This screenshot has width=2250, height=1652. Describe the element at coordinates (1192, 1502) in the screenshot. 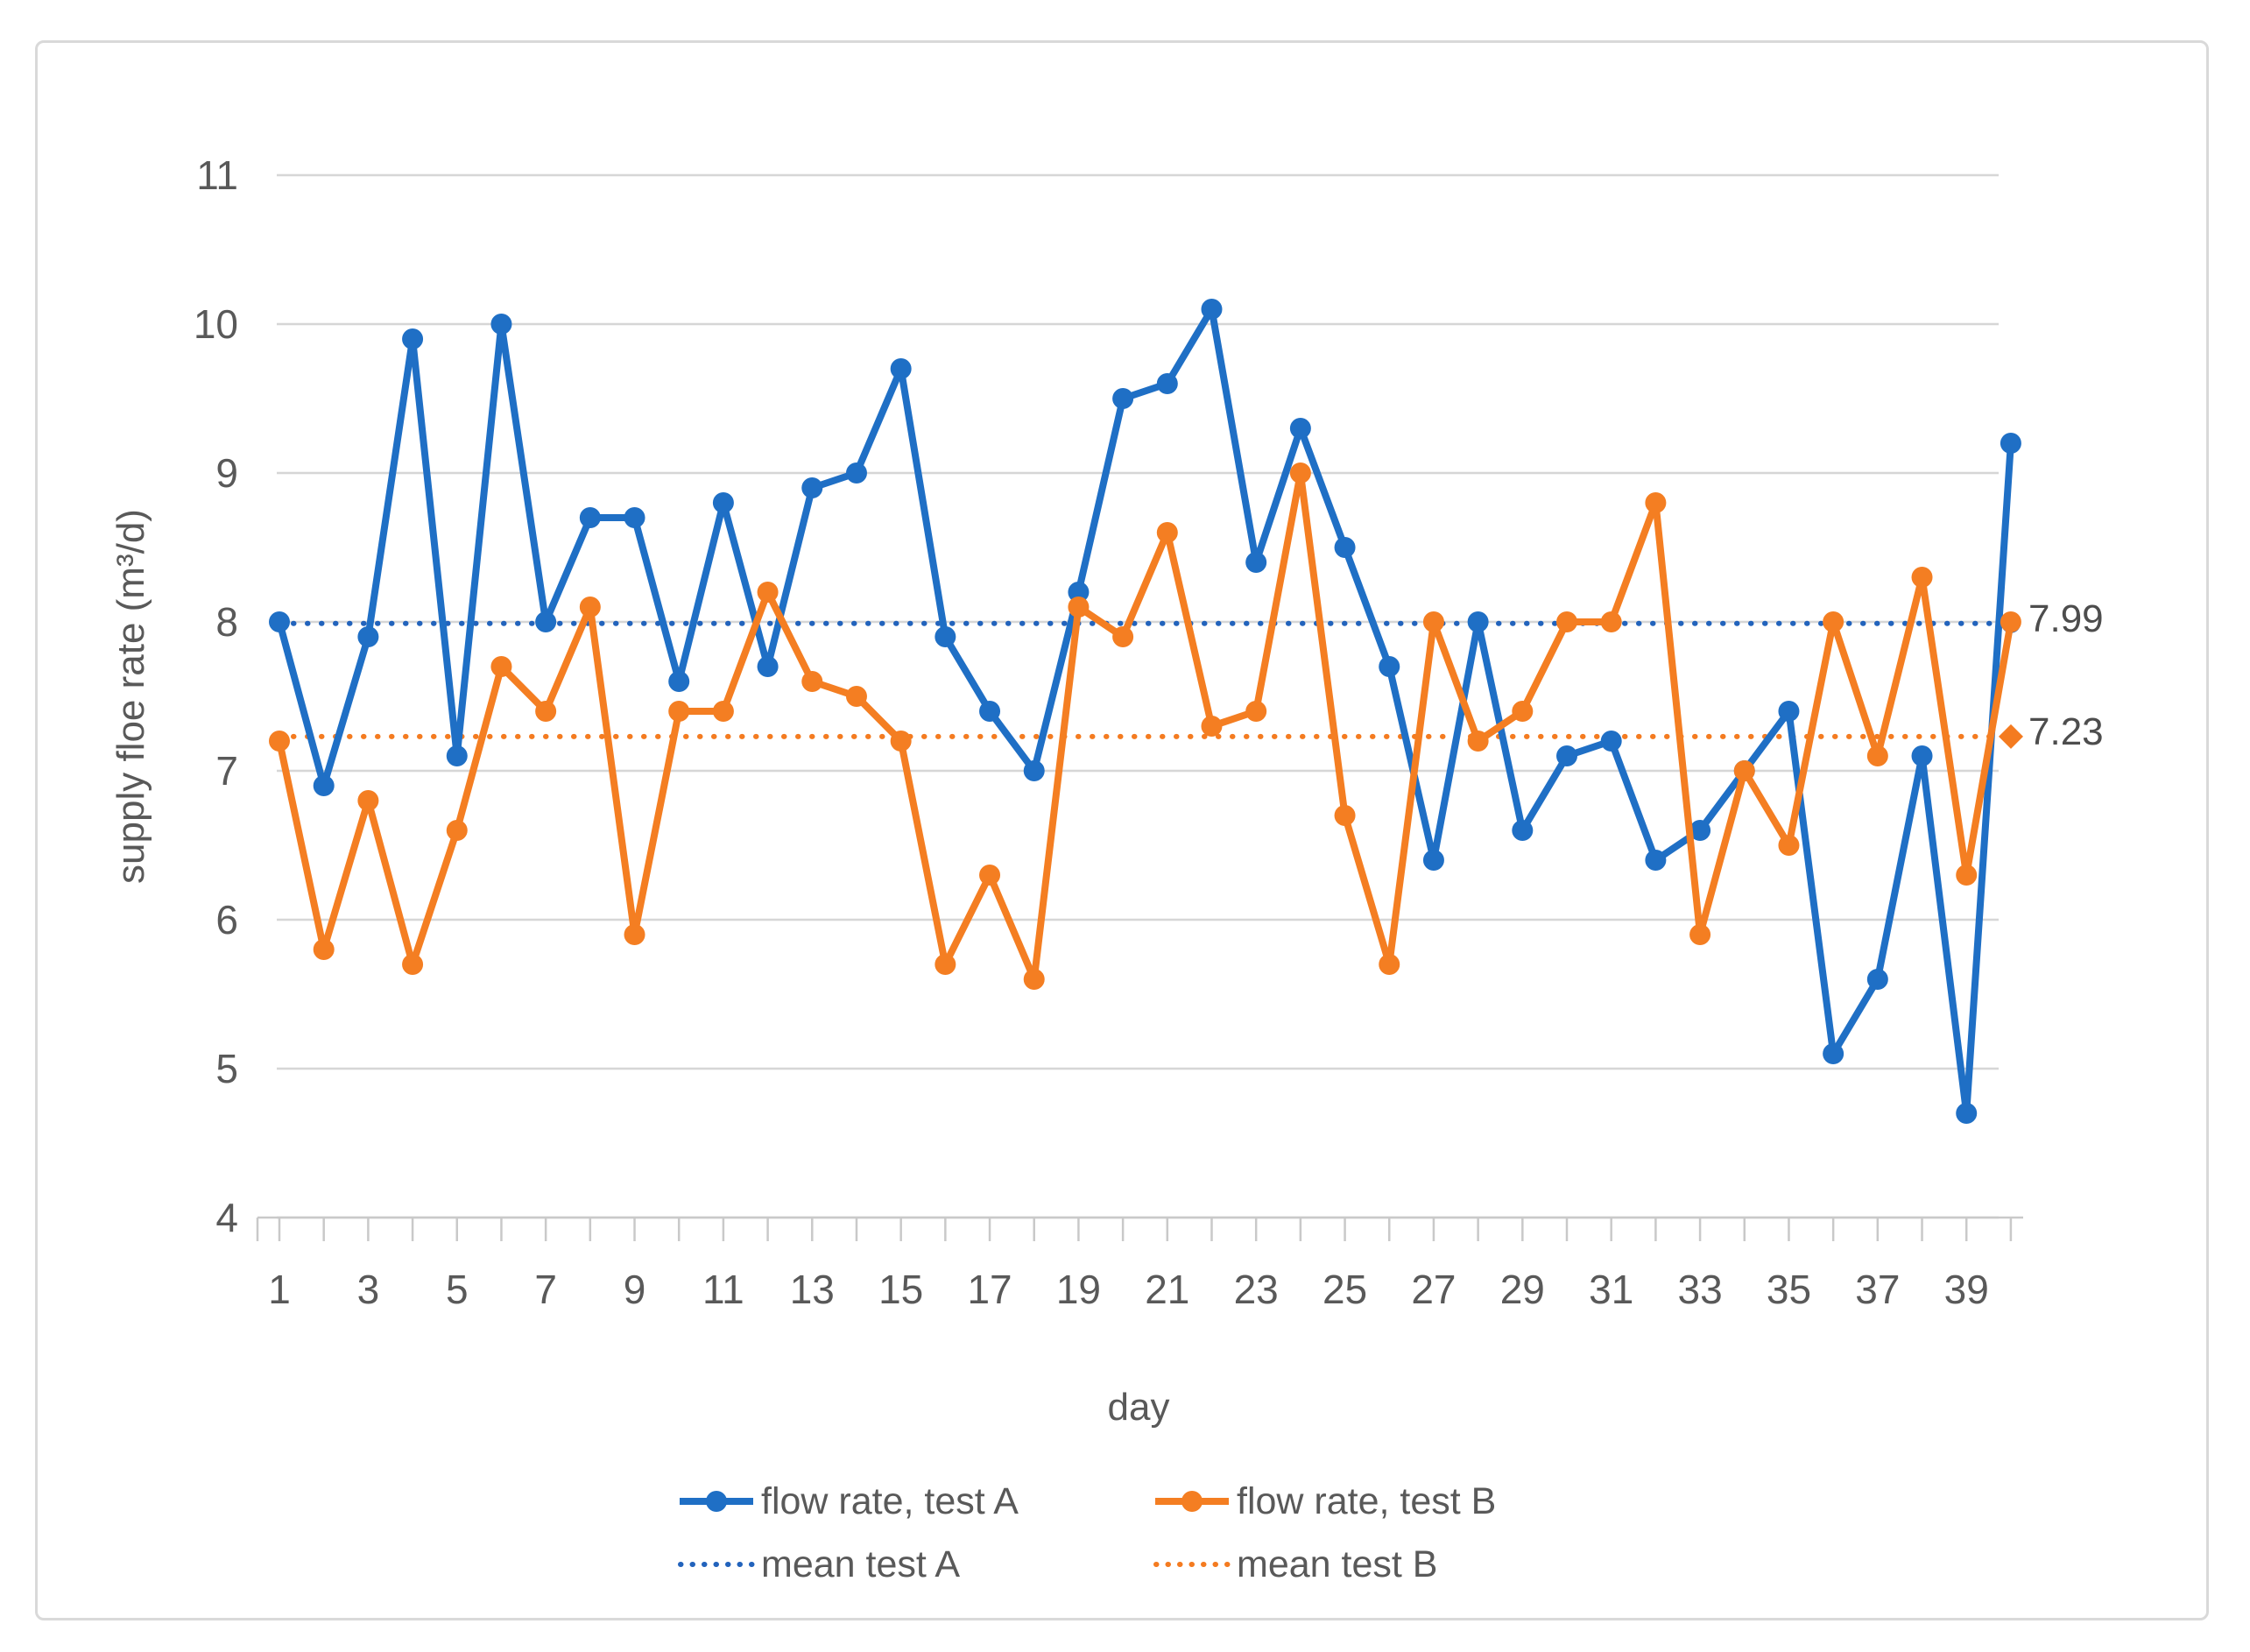

I see `series-b-legend-marker` at that location.